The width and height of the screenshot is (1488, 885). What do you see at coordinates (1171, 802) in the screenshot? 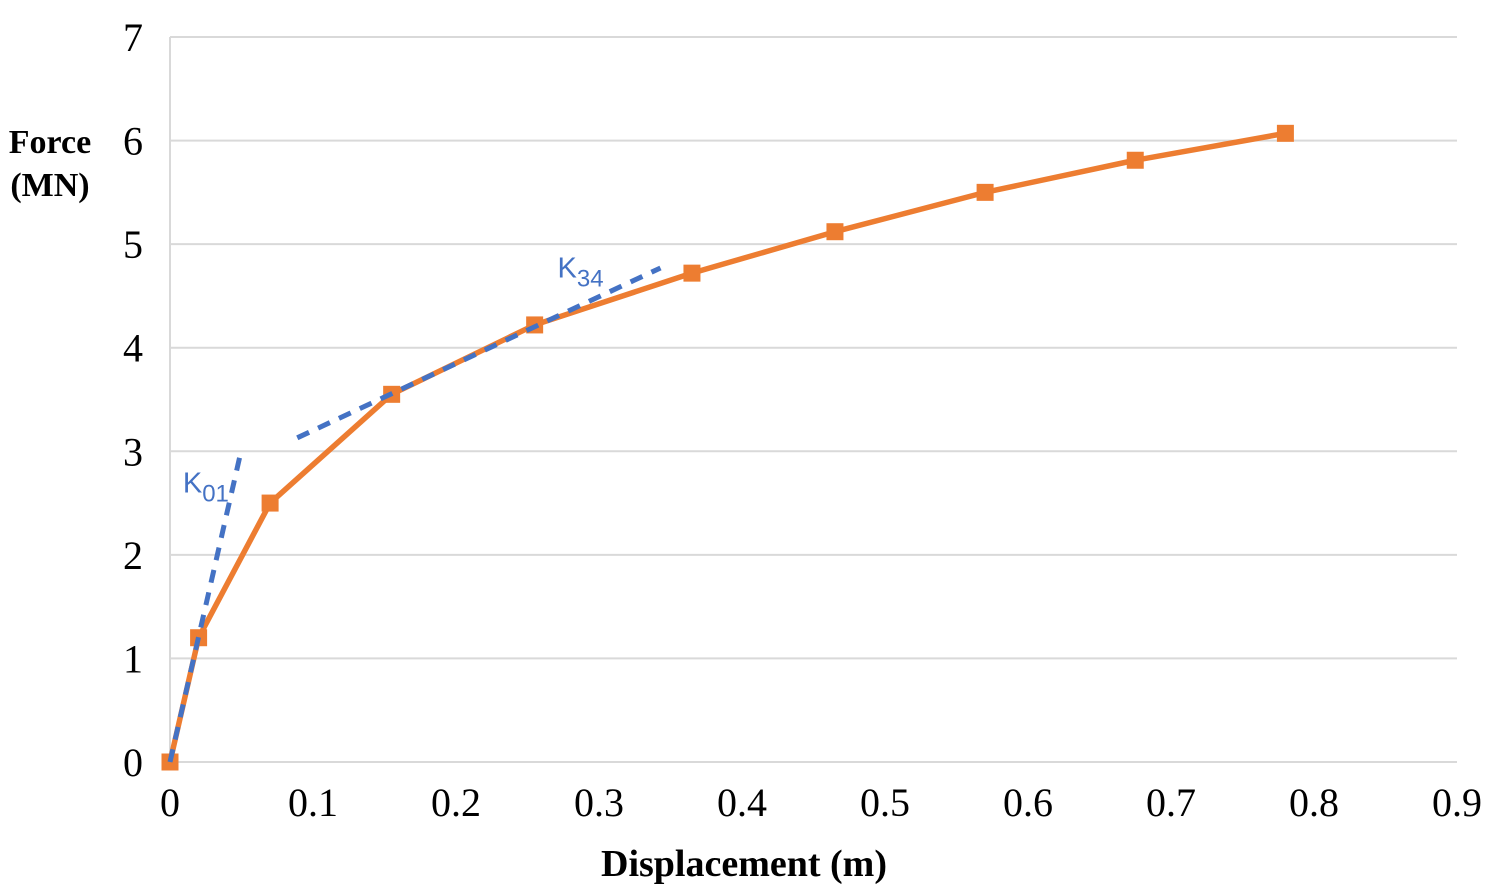
I see `x-tick-label: 0.7` at bounding box center [1171, 802].